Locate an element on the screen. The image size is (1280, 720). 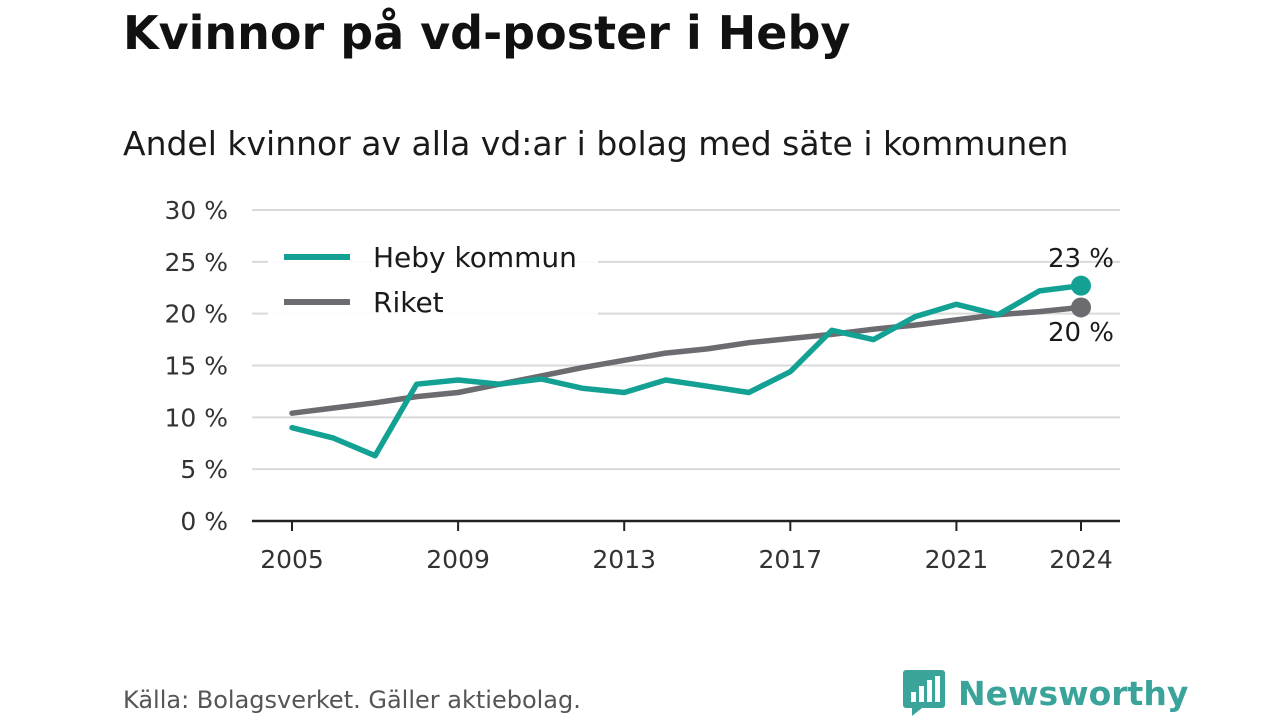
end-label-heby: 23 % is located at coordinates (1081, 259).